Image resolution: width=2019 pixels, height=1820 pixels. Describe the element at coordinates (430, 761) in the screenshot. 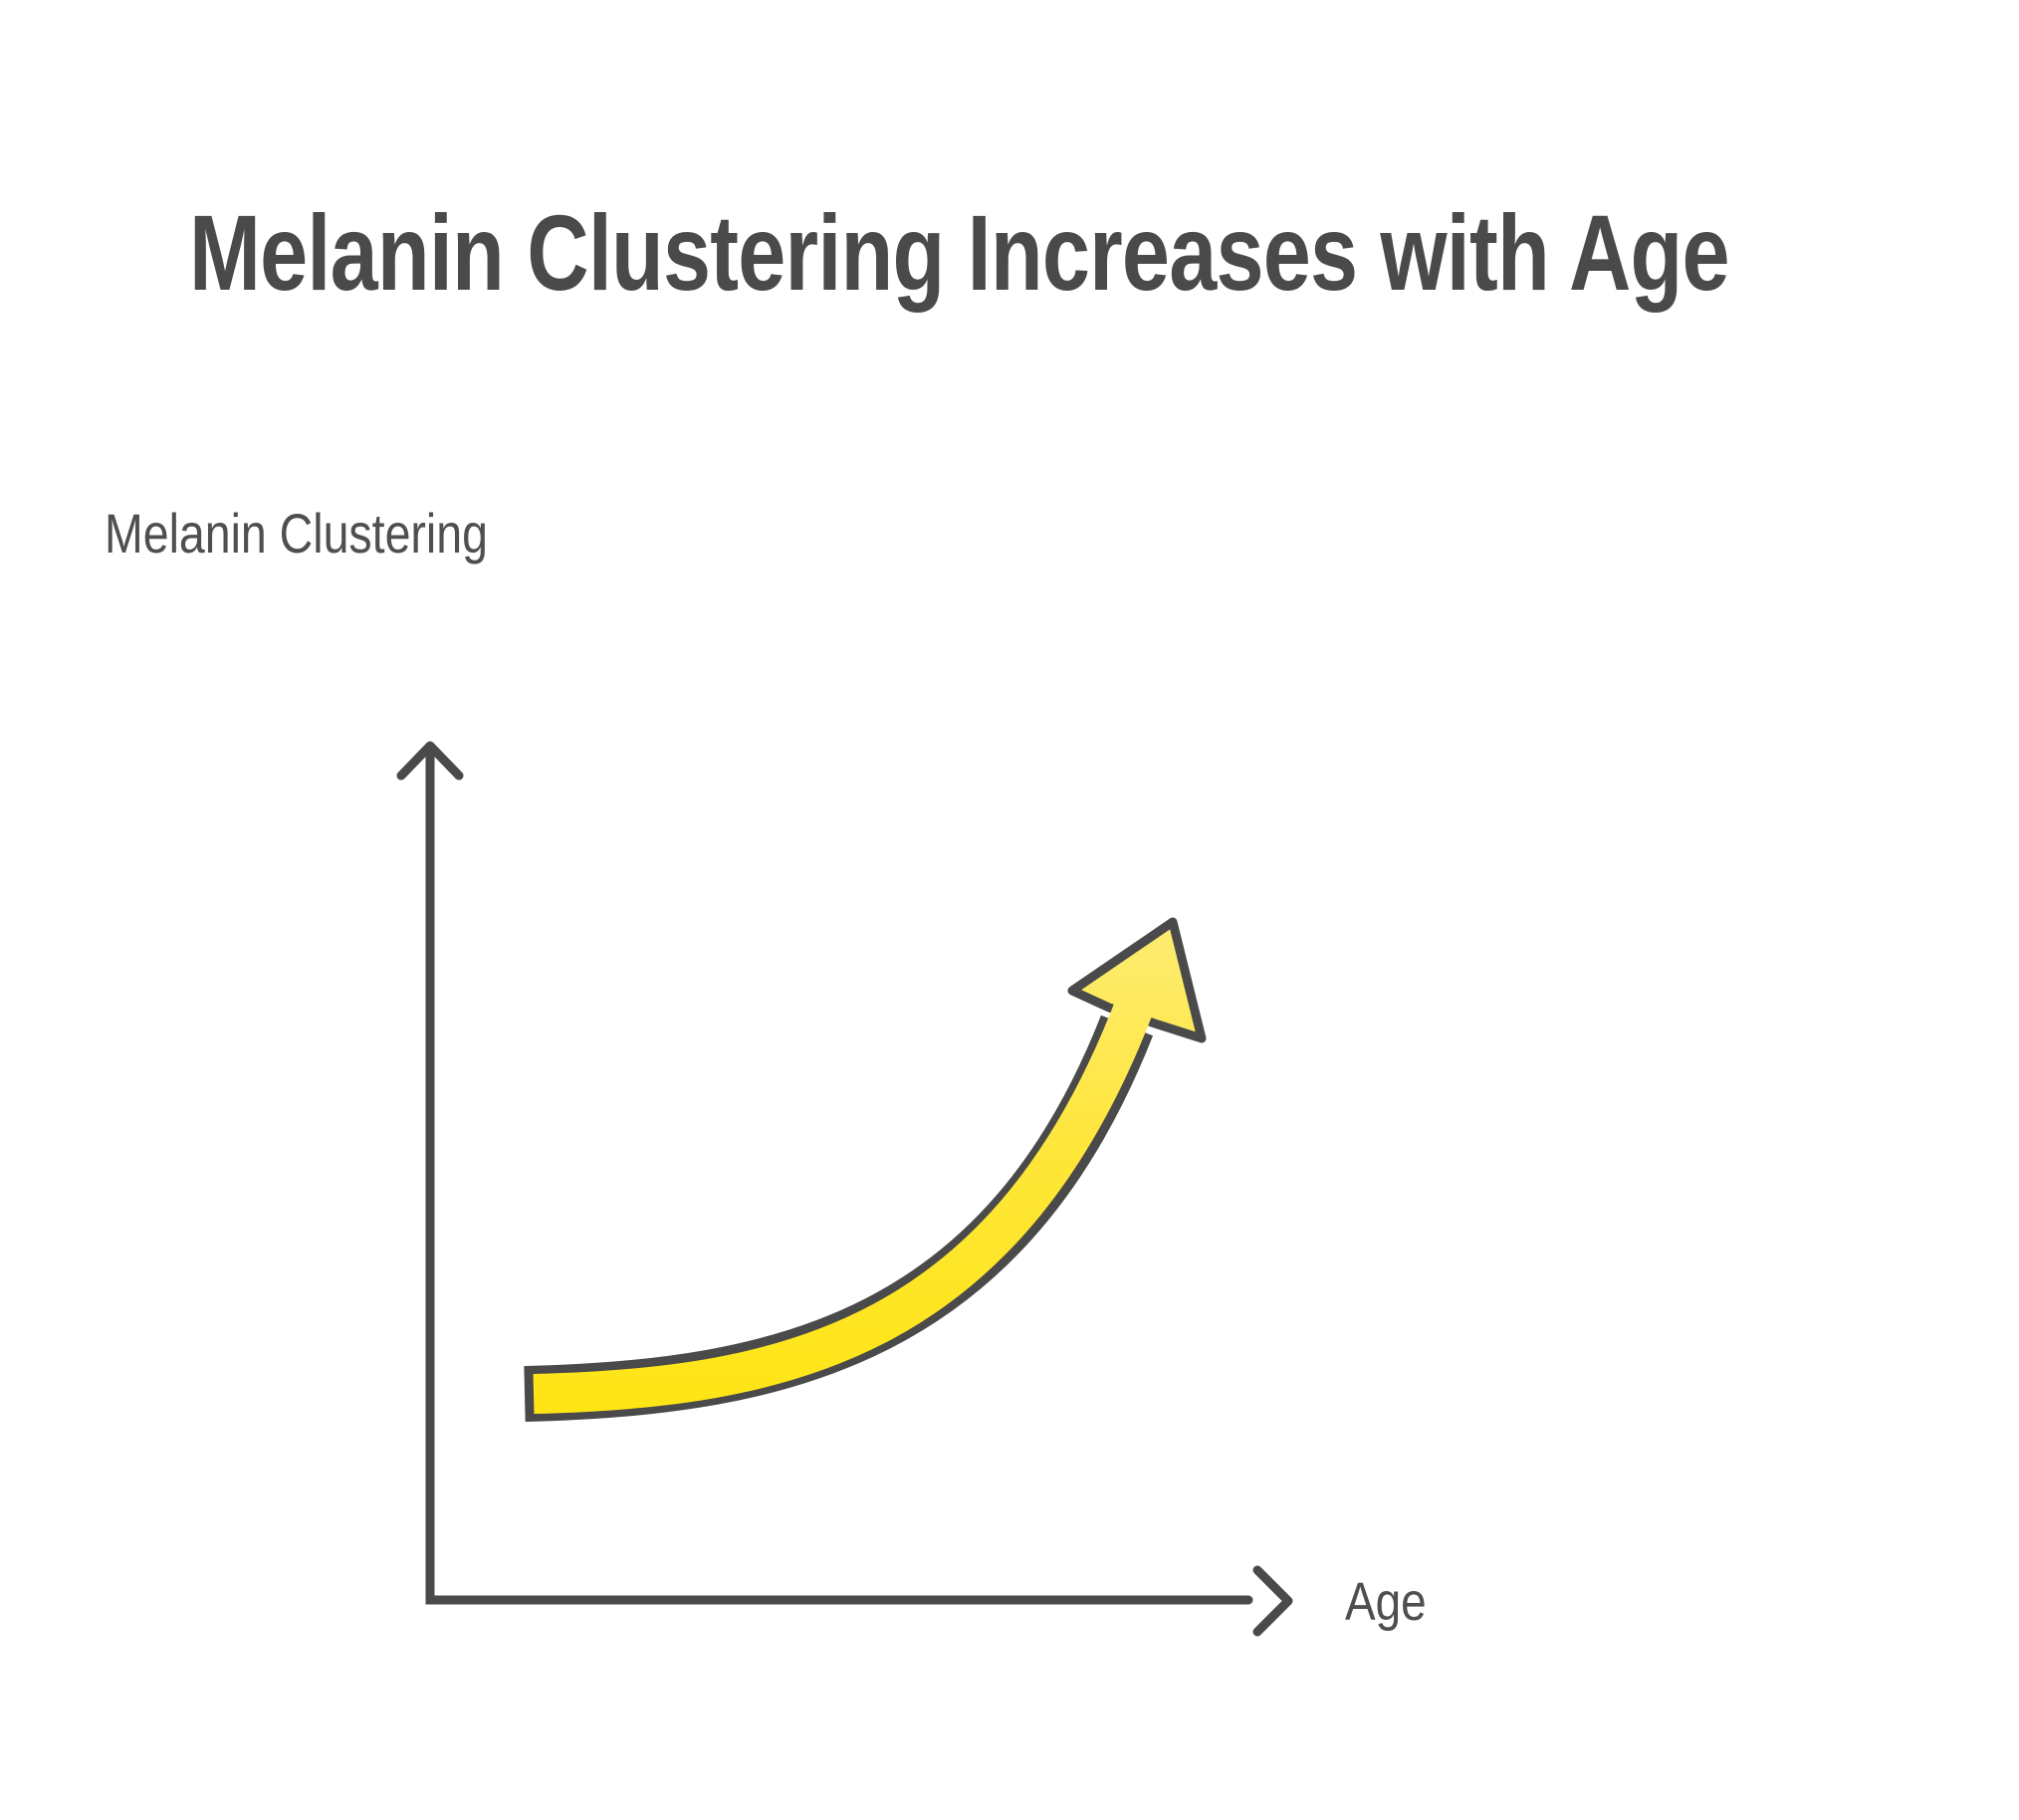

I see `y-axis-arrowhead-icon` at that location.